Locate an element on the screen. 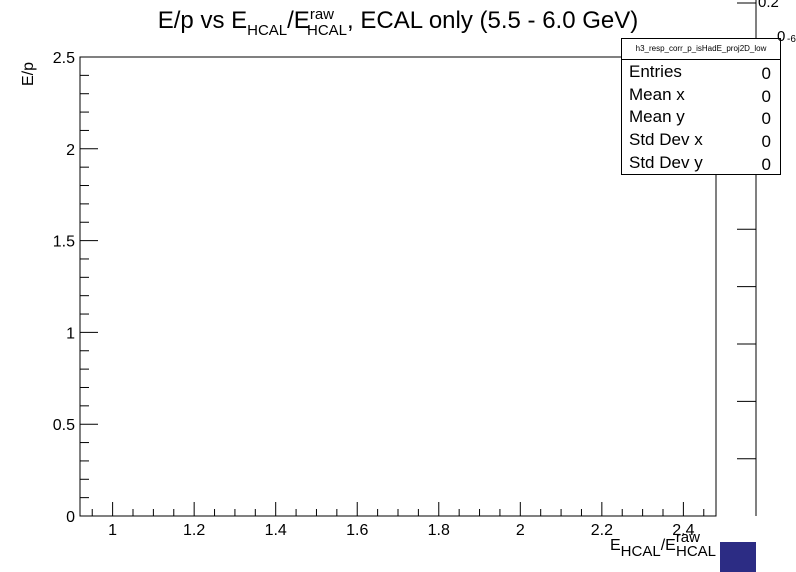  x-tick-label: 1.4 is located at coordinates (276, 530).